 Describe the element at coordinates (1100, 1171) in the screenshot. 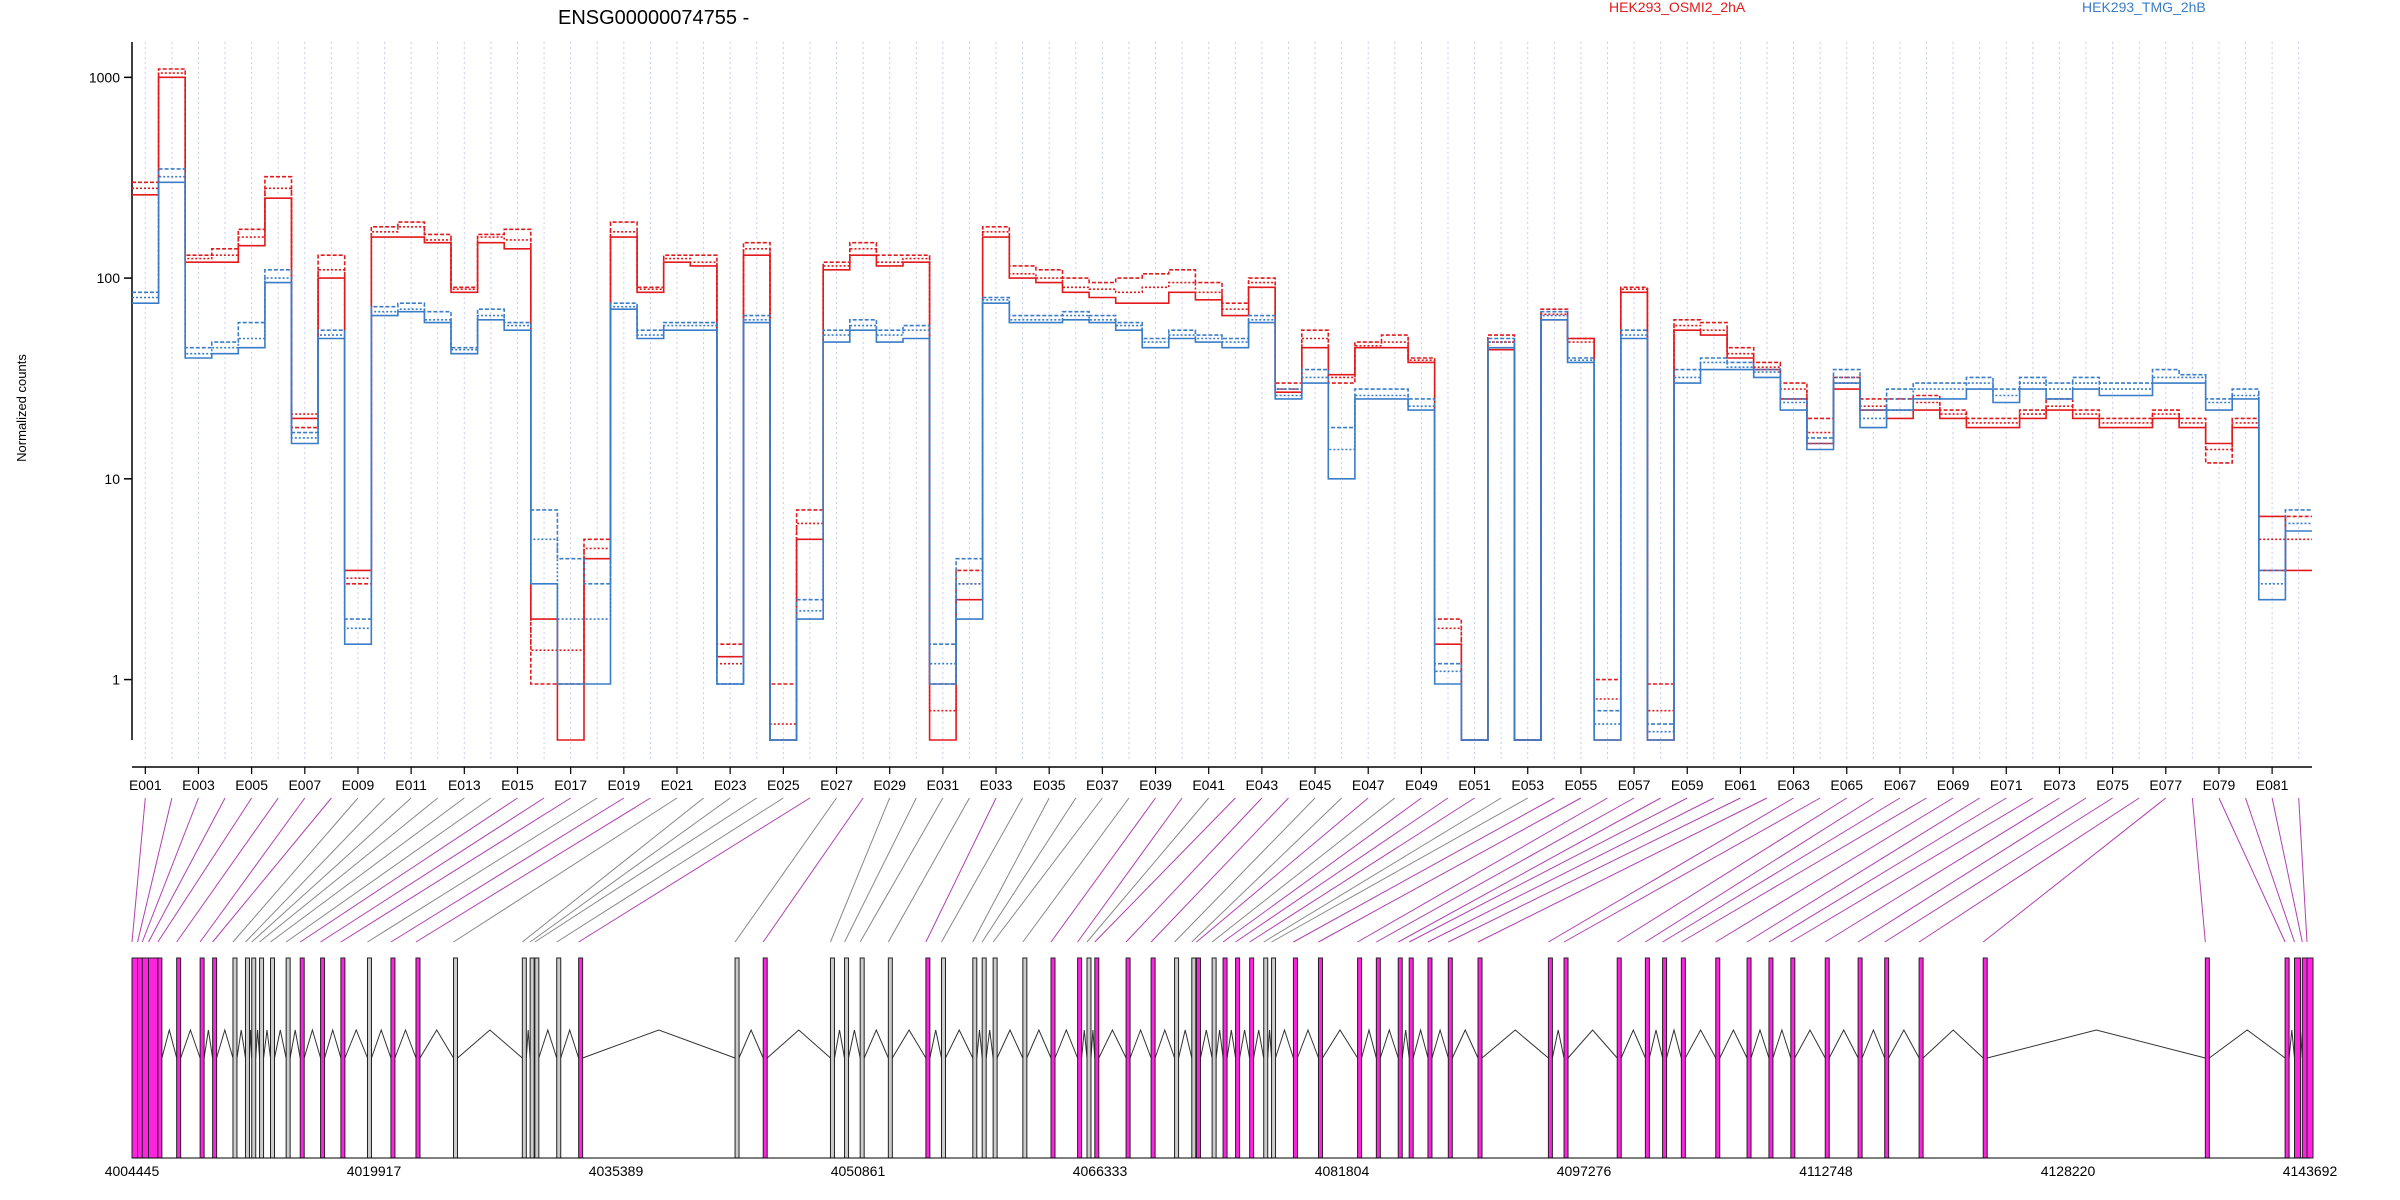

I see `genomic-tick-label: 4066333` at that location.